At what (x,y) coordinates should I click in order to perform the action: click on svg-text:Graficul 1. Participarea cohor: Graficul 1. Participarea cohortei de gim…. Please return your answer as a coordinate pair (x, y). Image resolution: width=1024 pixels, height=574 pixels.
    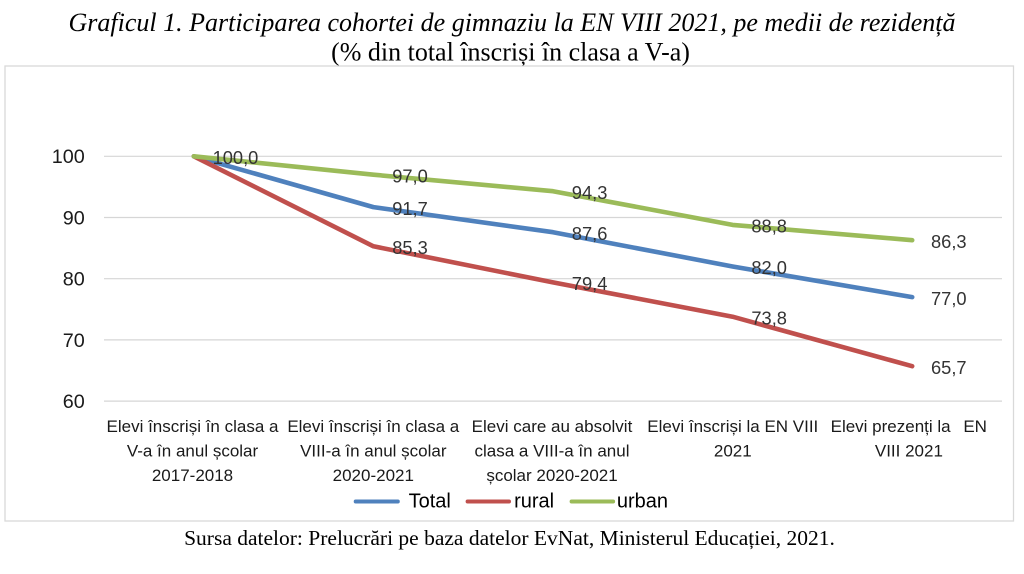
    Looking at the image, I should click on (512, 22).